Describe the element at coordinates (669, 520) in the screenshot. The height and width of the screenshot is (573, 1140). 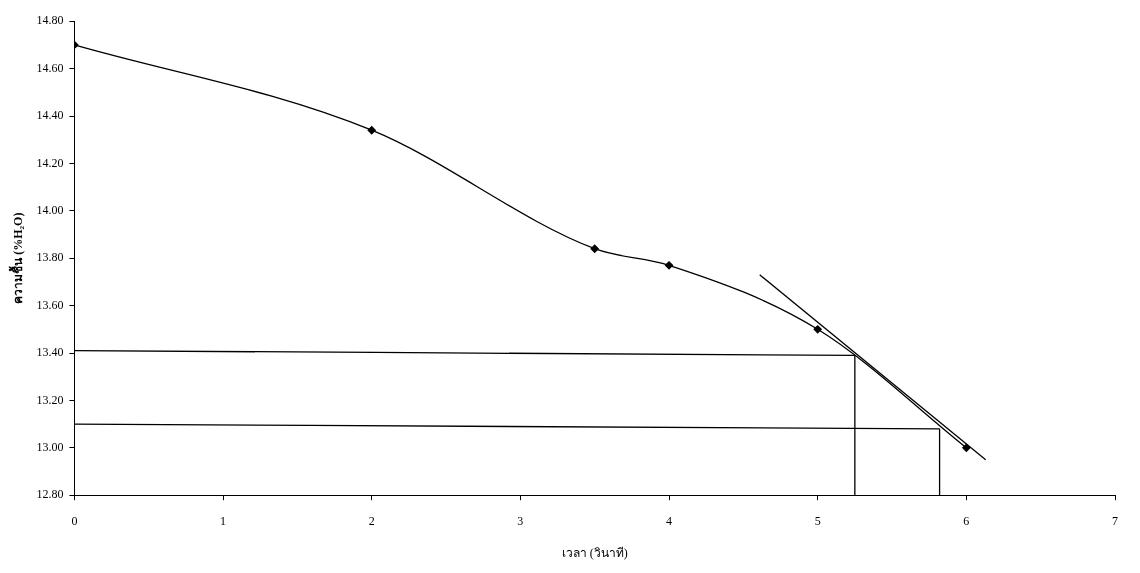
I see `x-tick-label: 4` at that location.